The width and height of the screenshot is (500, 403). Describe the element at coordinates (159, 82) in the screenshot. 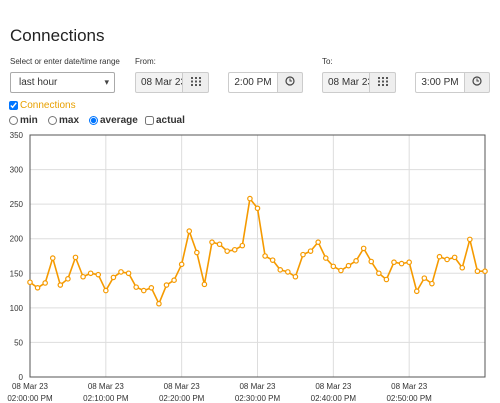

I see `from-date-input: 08 Mar 23` at that location.